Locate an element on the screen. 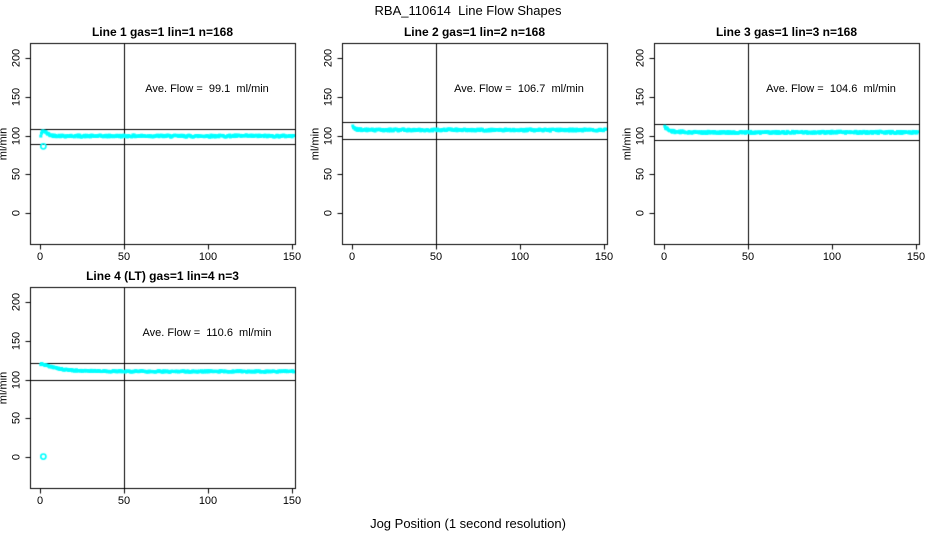 This screenshot has height=540, width=936. panel-title: Line 3 gas=1 lin=3 n=168 is located at coordinates (786, 32).